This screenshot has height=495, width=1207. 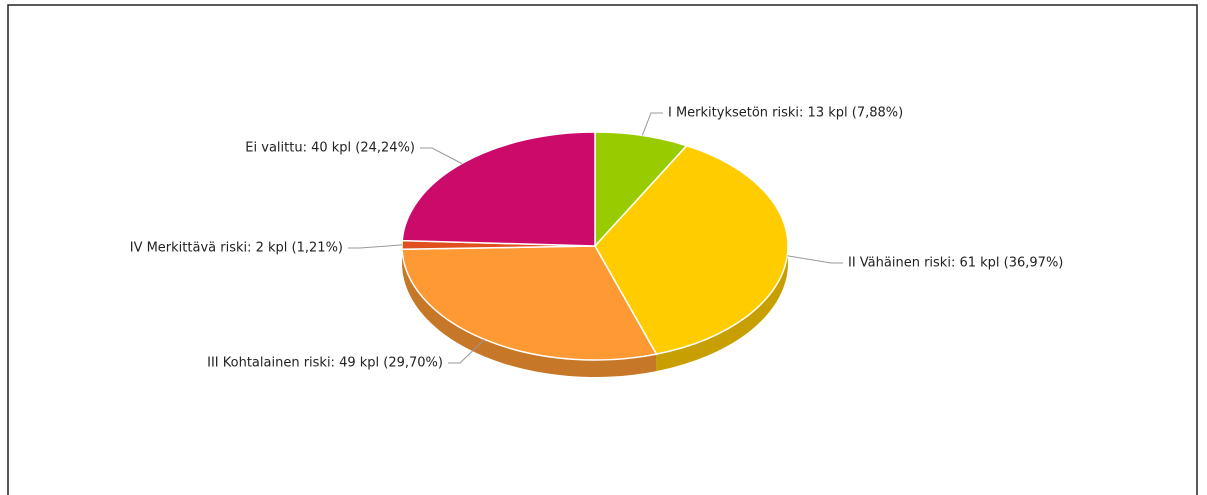 What do you see at coordinates (236, 248) in the screenshot?
I see `slice-label: IV Merkittävä riski: 2 kpl (1,21%)` at bounding box center [236, 248].